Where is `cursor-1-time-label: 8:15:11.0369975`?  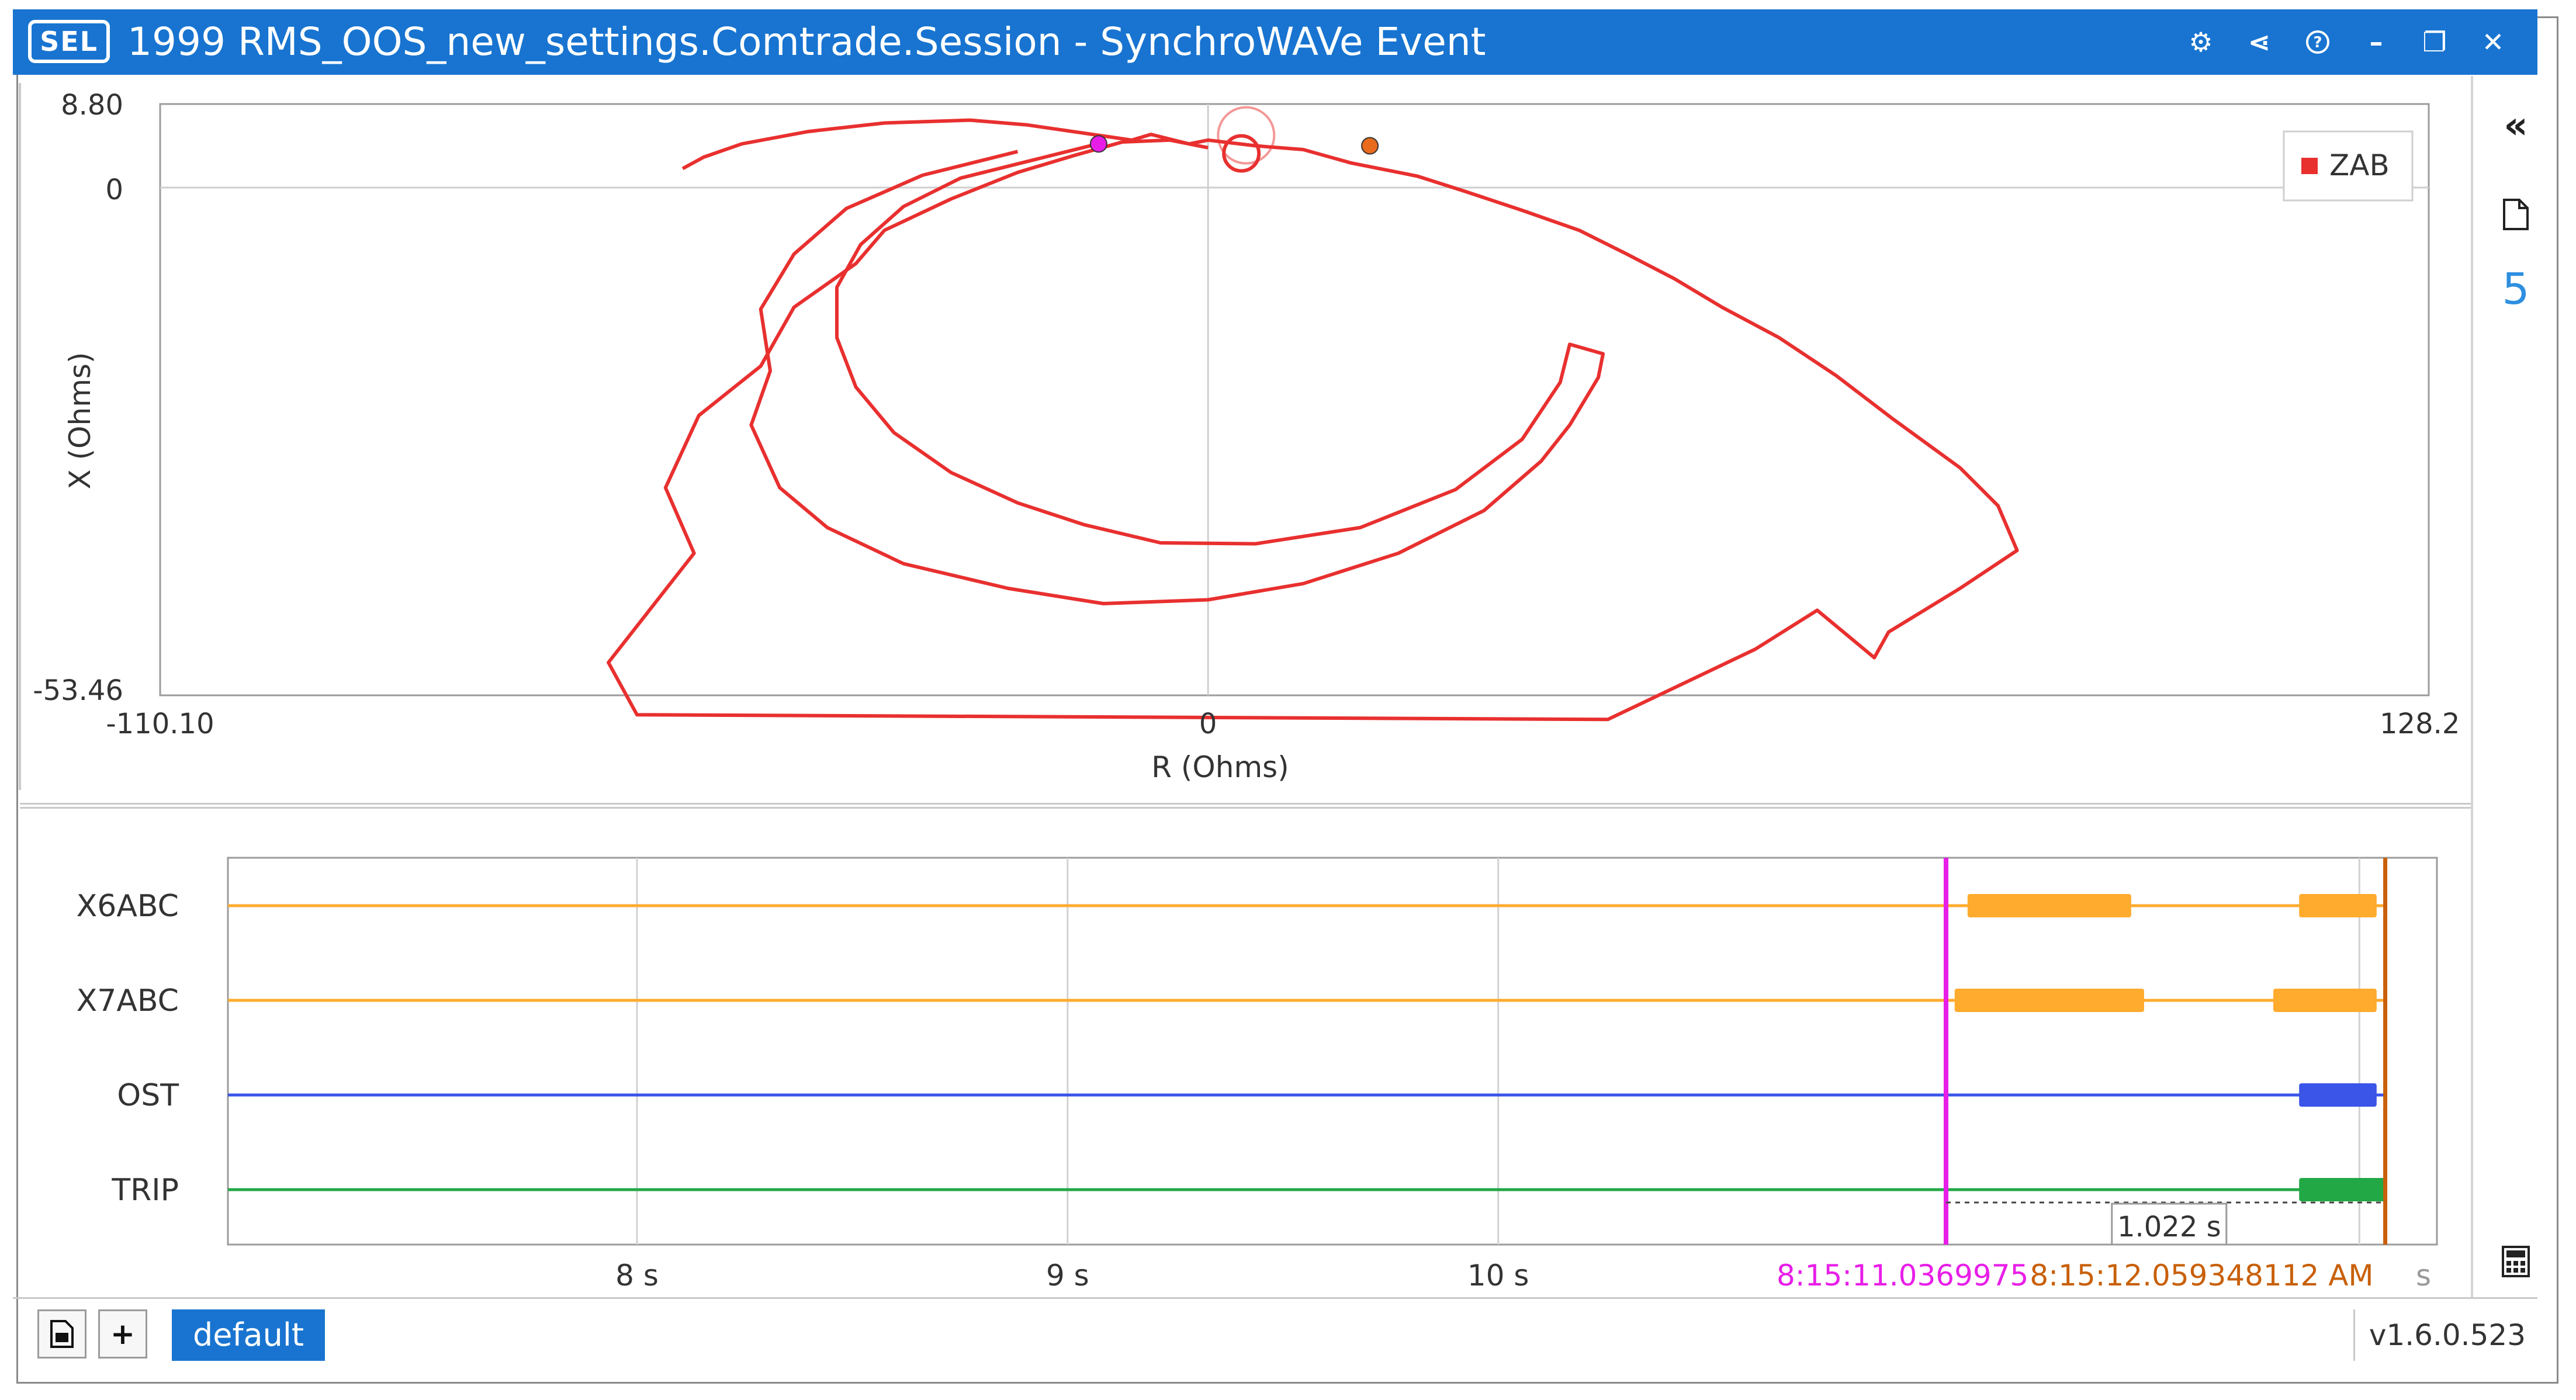
cursor-1-time-label: 8:15:11.0369975 is located at coordinates (1903, 1275).